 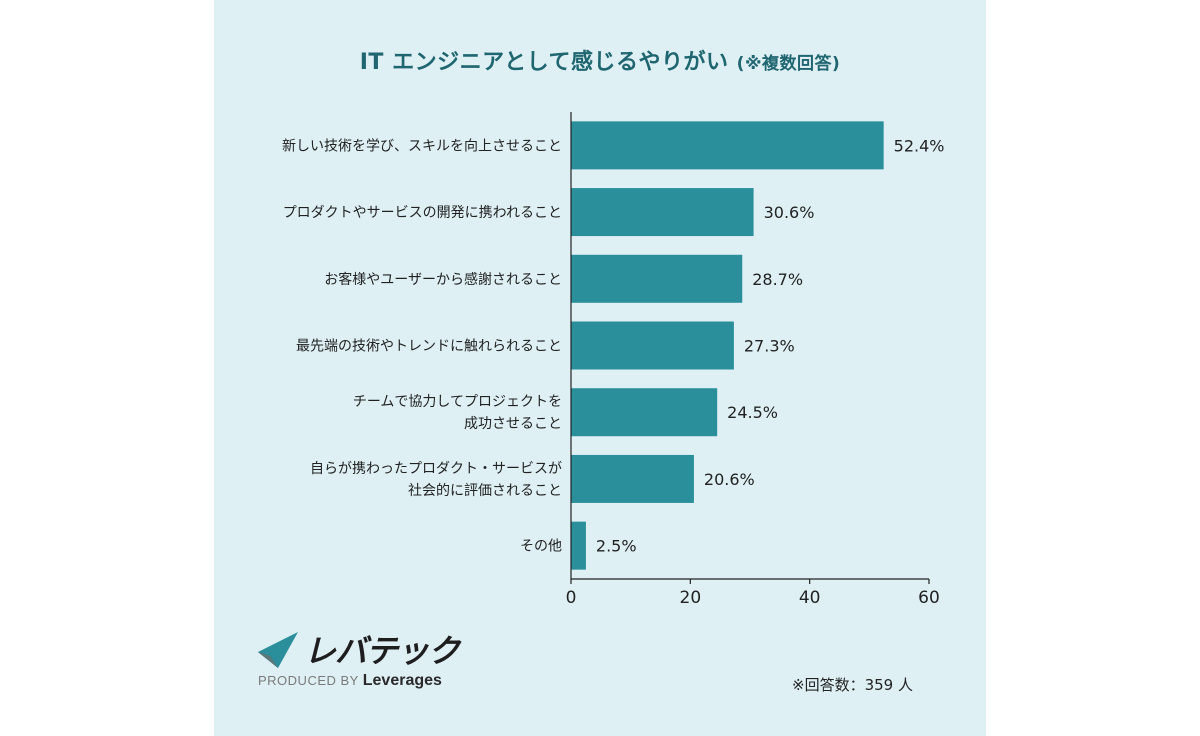 What do you see at coordinates (777, 279) in the screenshot?
I see `value-label: 28.7%` at bounding box center [777, 279].